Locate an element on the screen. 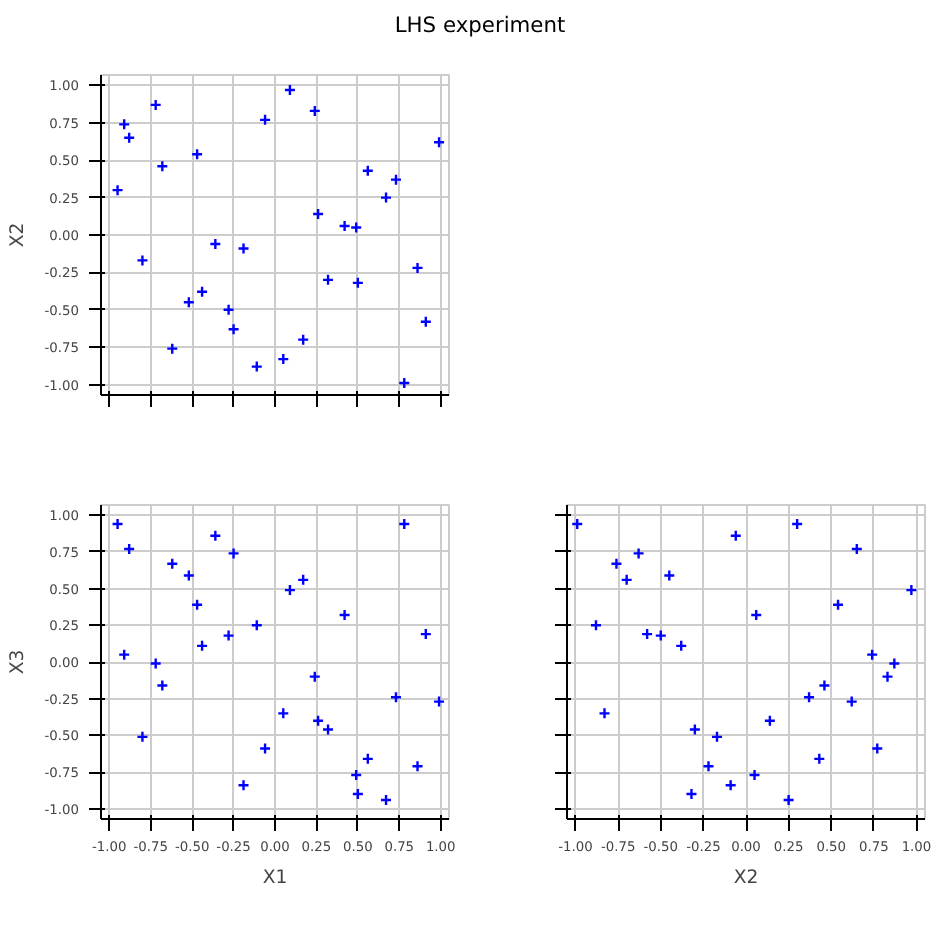  y-axis-title: X3 is located at coordinates (17, 662).